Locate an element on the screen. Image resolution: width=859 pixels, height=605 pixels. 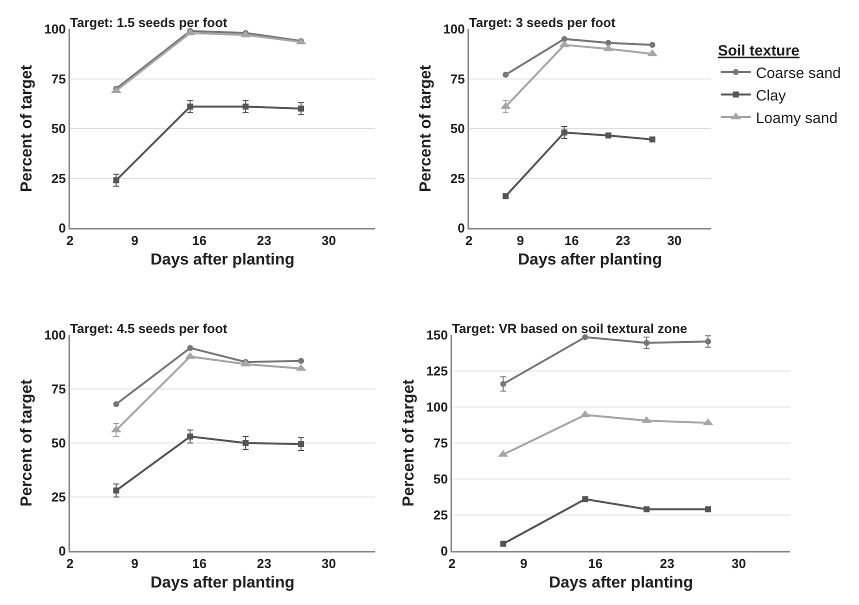
chart-title: Target: 3 seeds per foot is located at coordinates (542, 22).